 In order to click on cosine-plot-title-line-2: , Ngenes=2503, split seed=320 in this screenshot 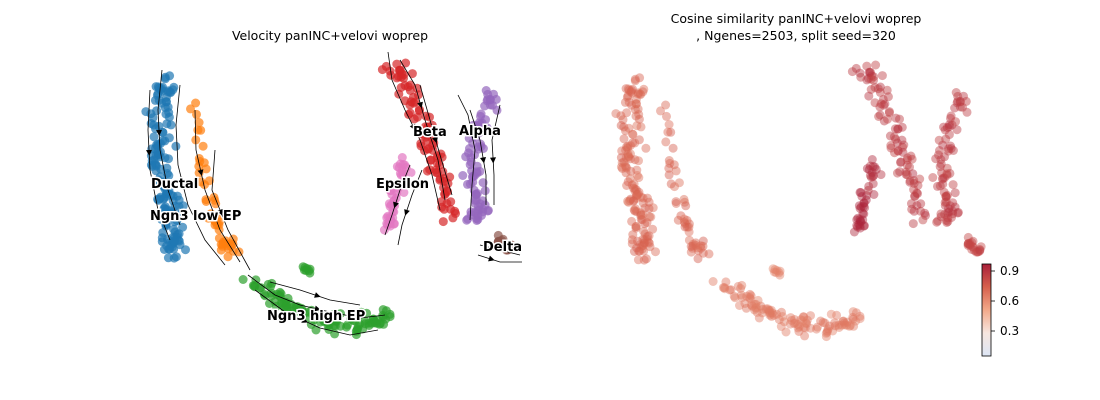, I will do `click(796, 35)`.